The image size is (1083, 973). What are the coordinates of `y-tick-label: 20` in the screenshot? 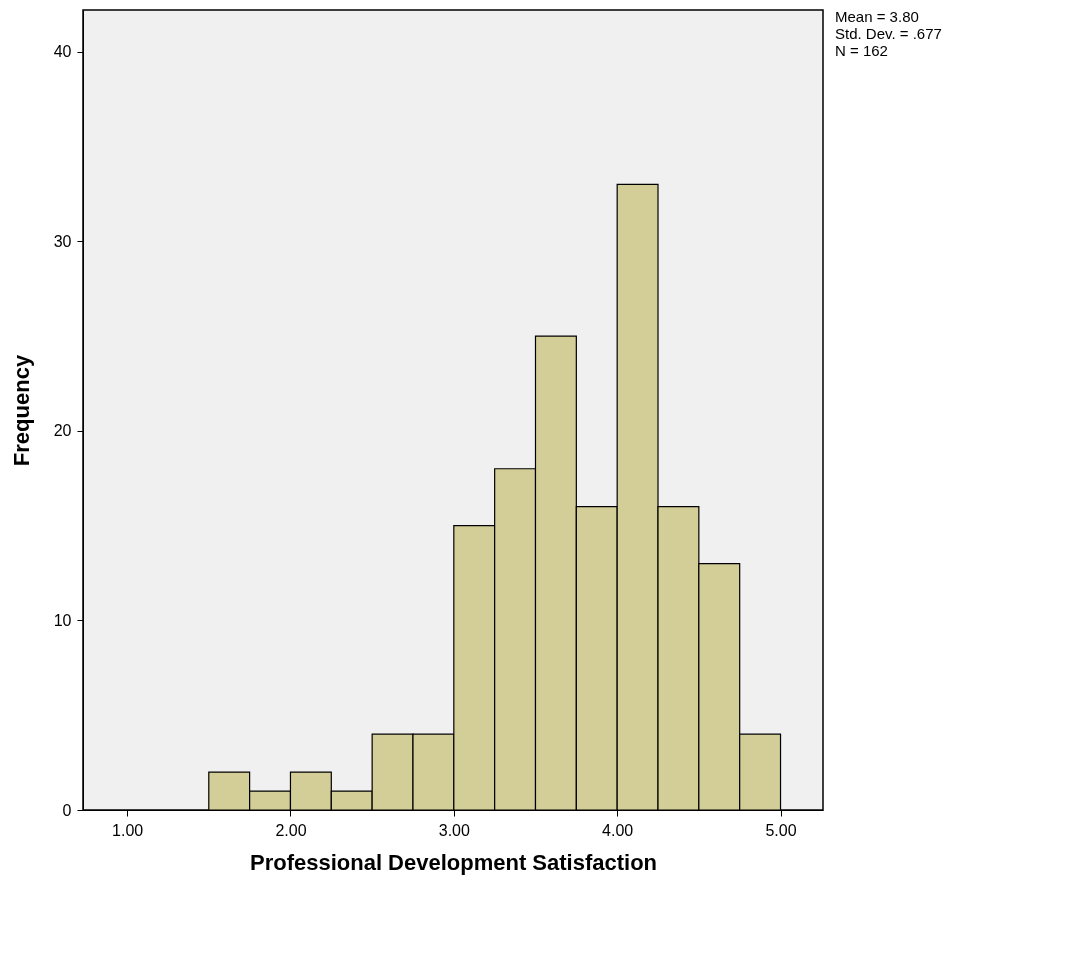 It's located at (62, 431).